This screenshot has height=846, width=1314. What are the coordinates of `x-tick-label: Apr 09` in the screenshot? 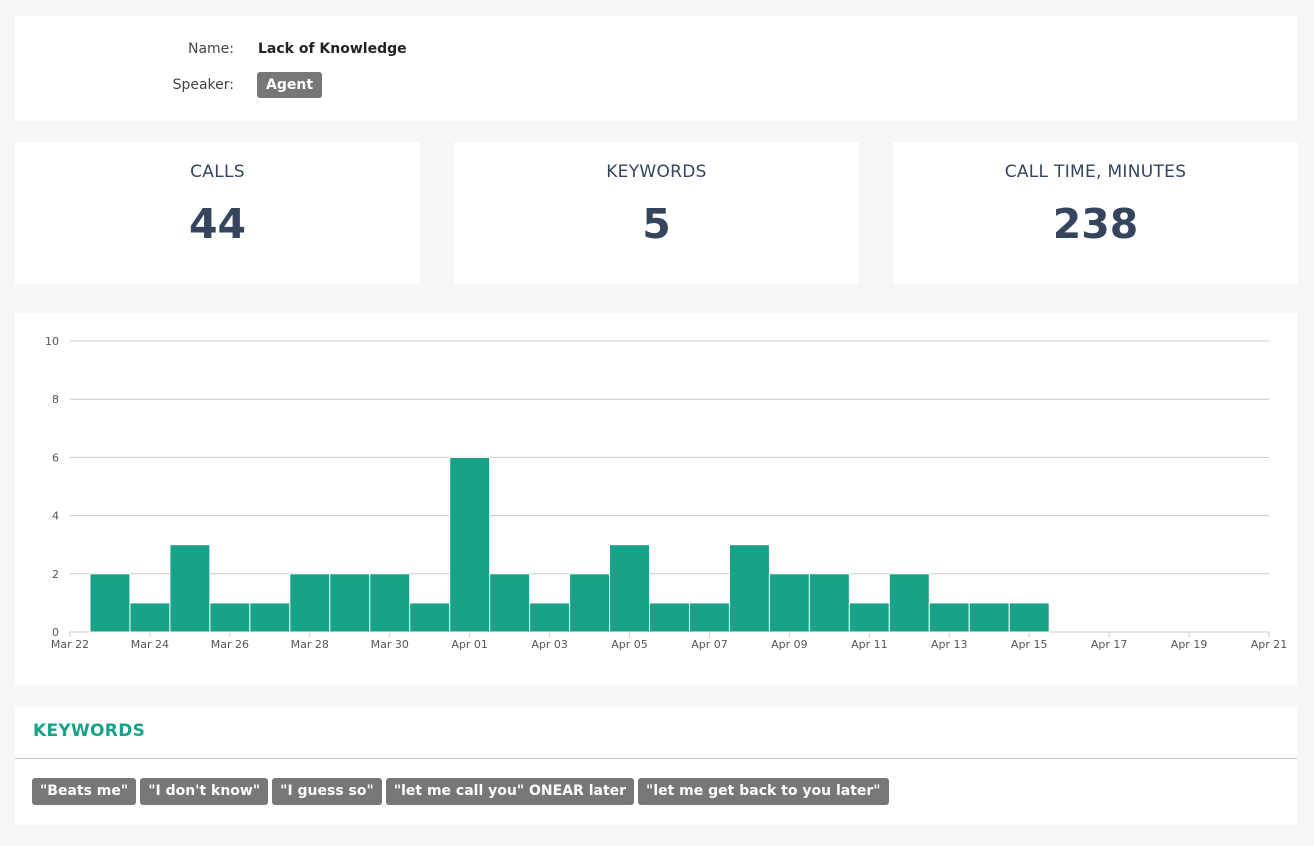 It's located at (789, 644).